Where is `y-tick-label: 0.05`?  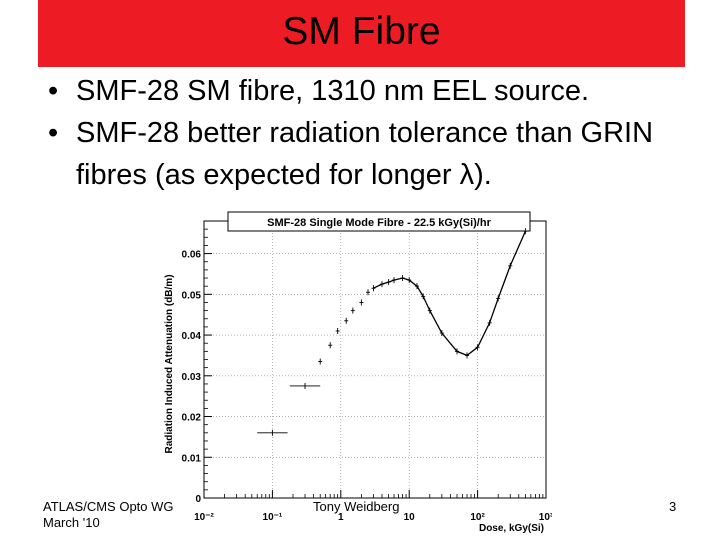 y-tick-label: 0.05 is located at coordinates (192, 295).